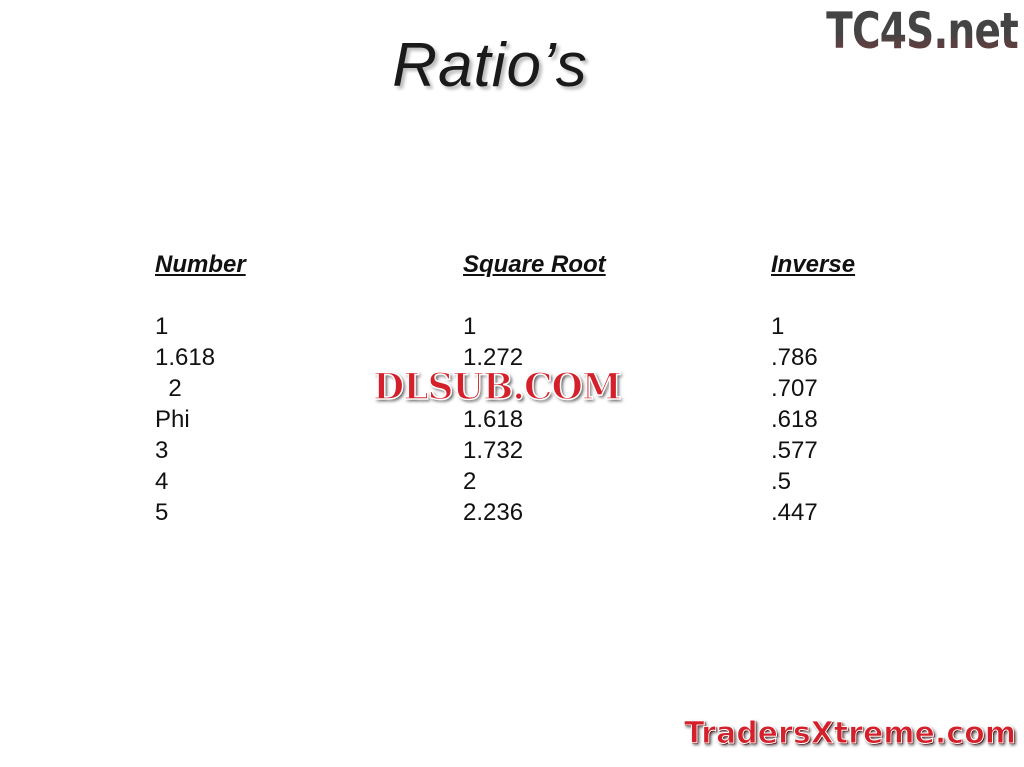 This screenshot has width=1024, height=767. Describe the element at coordinates (162, 450) in the screenshot. I see `number-cell: 3` at that location.